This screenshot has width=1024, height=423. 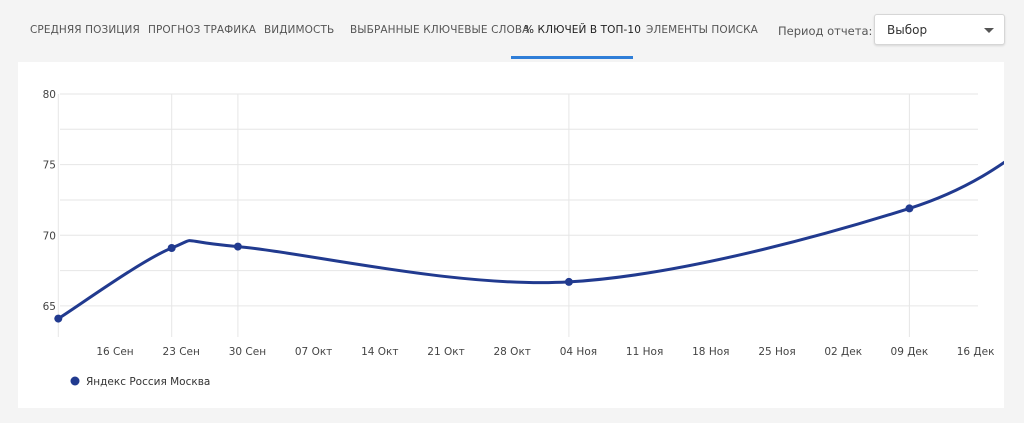 I want to click on x-tick-label: 30 Сен, so click(x=247, y=352).